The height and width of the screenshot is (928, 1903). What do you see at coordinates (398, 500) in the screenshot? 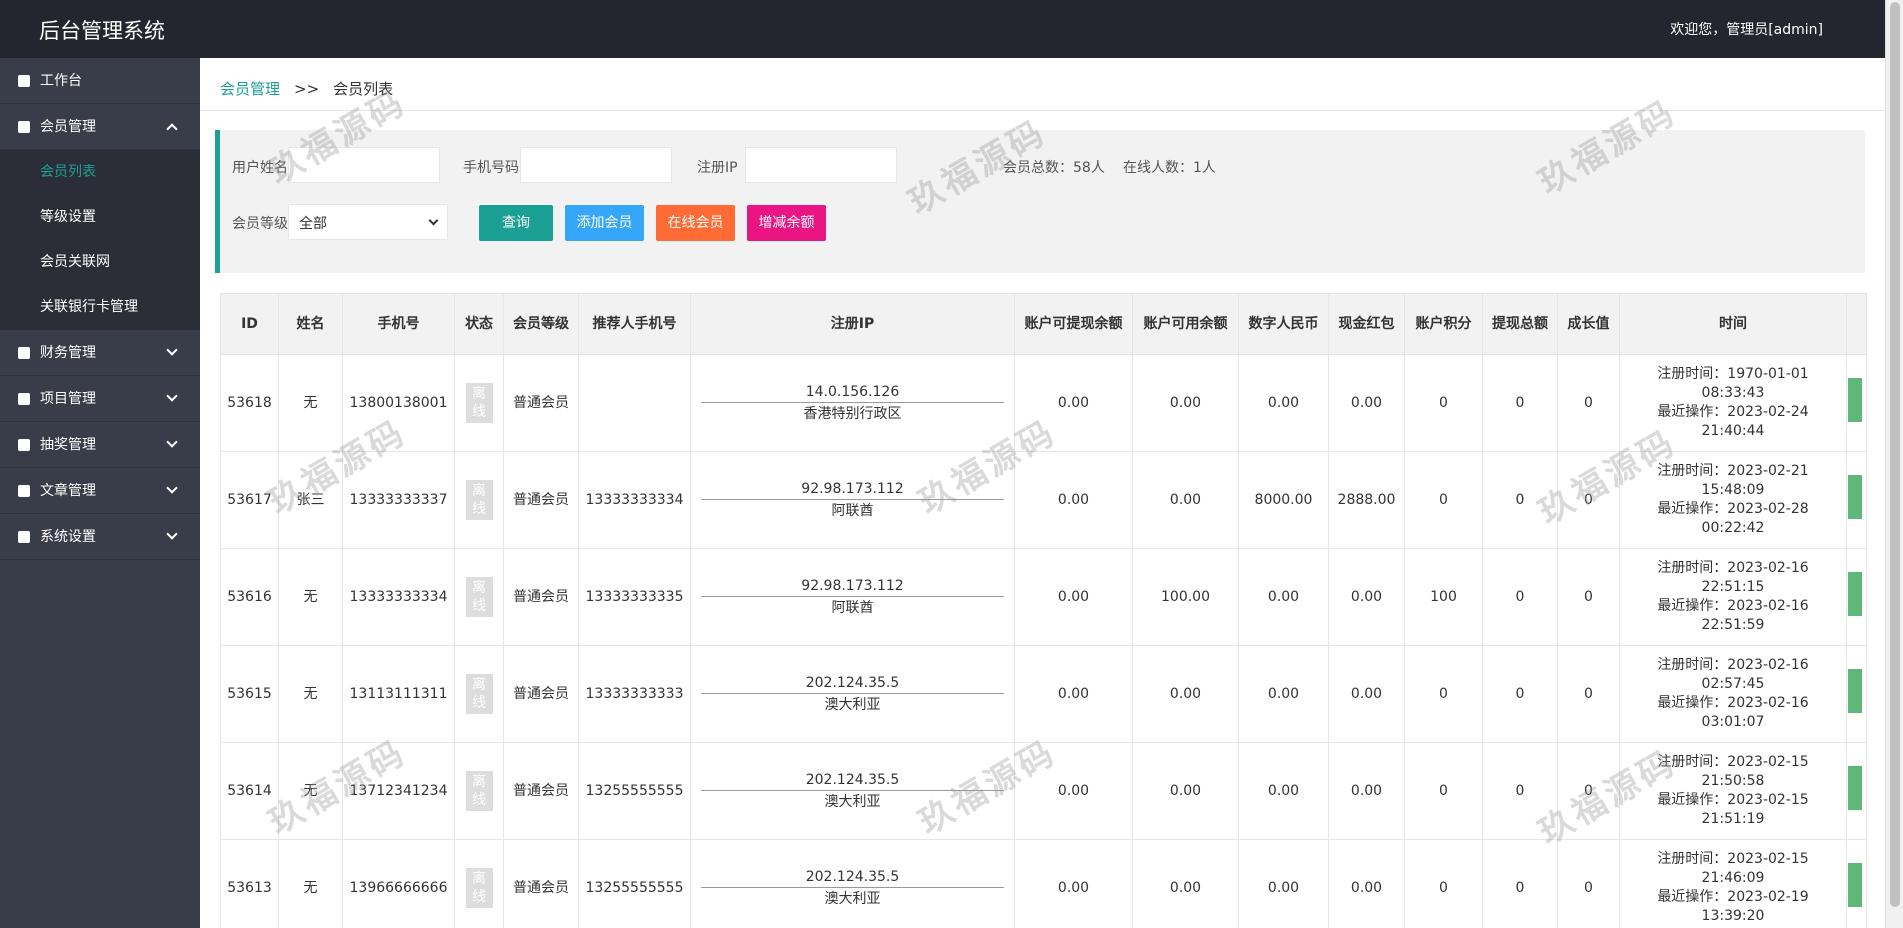
I see `cell: 13333333337` at bounding box center [398, 500].